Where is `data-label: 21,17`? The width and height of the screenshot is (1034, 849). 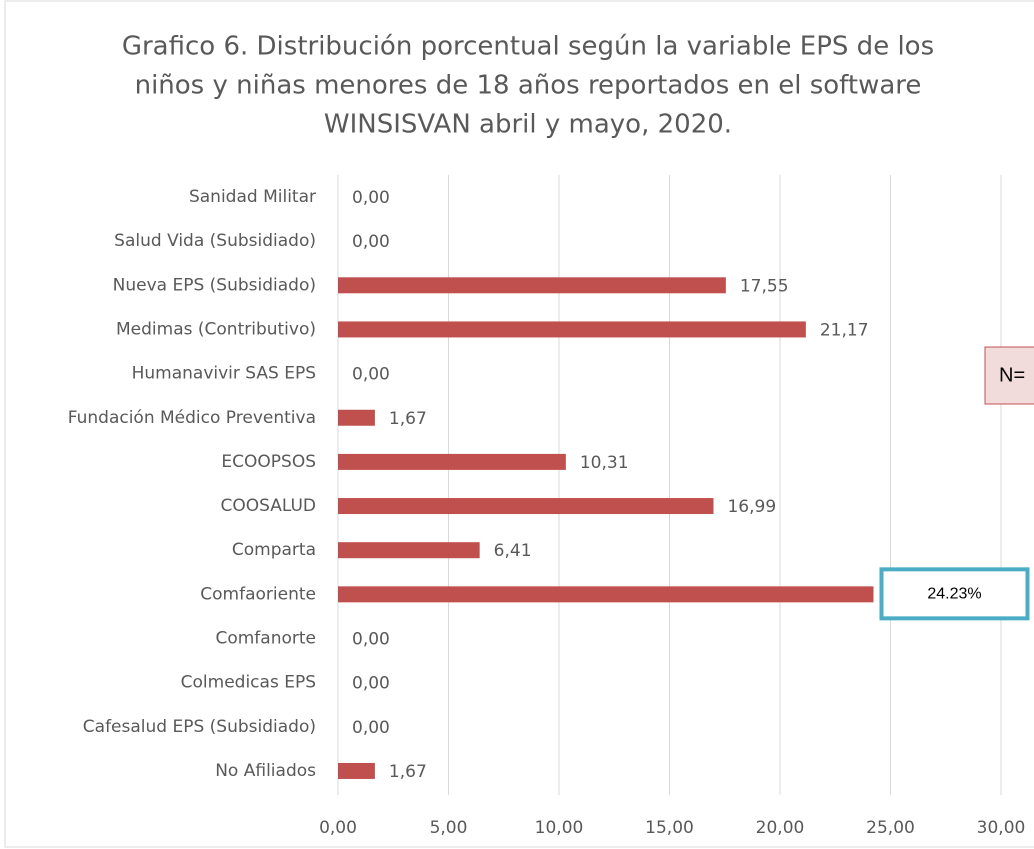 data-label: 21,17 is located at coordinates (844, 330).